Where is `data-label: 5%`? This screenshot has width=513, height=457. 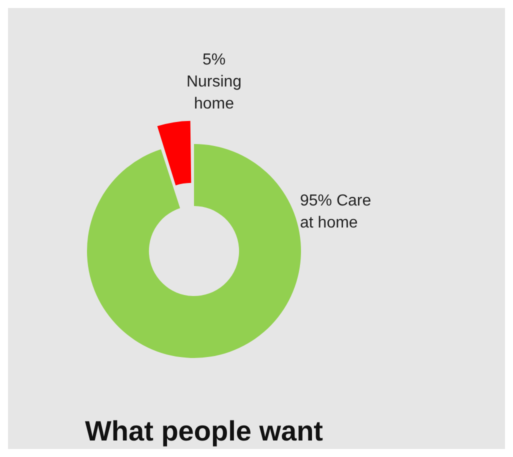
data-label: 5% is located at coordinates (214, 59).